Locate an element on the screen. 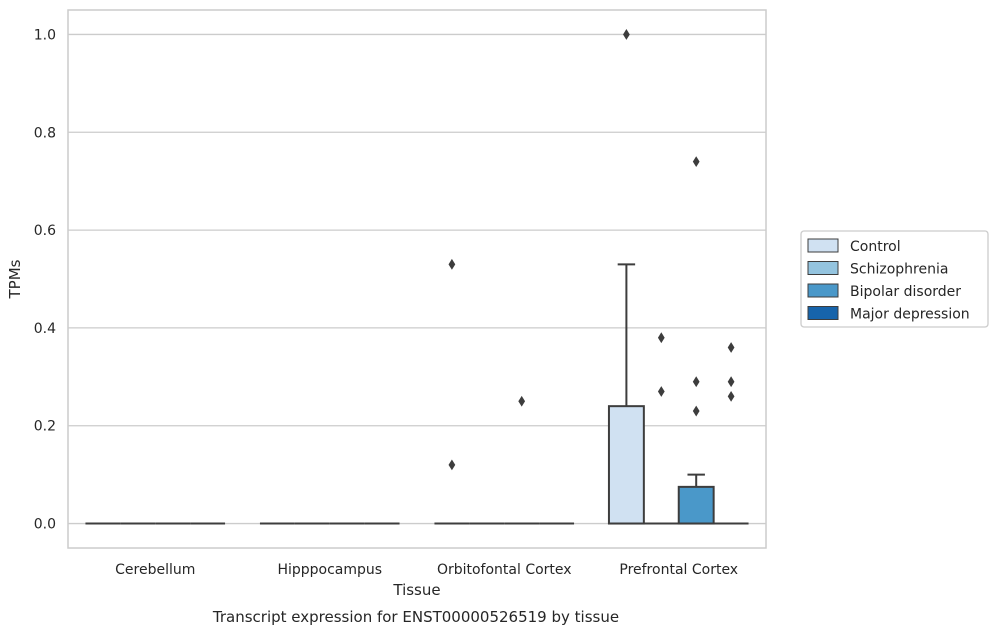  legend-frame is located at coordinates (894, 279).